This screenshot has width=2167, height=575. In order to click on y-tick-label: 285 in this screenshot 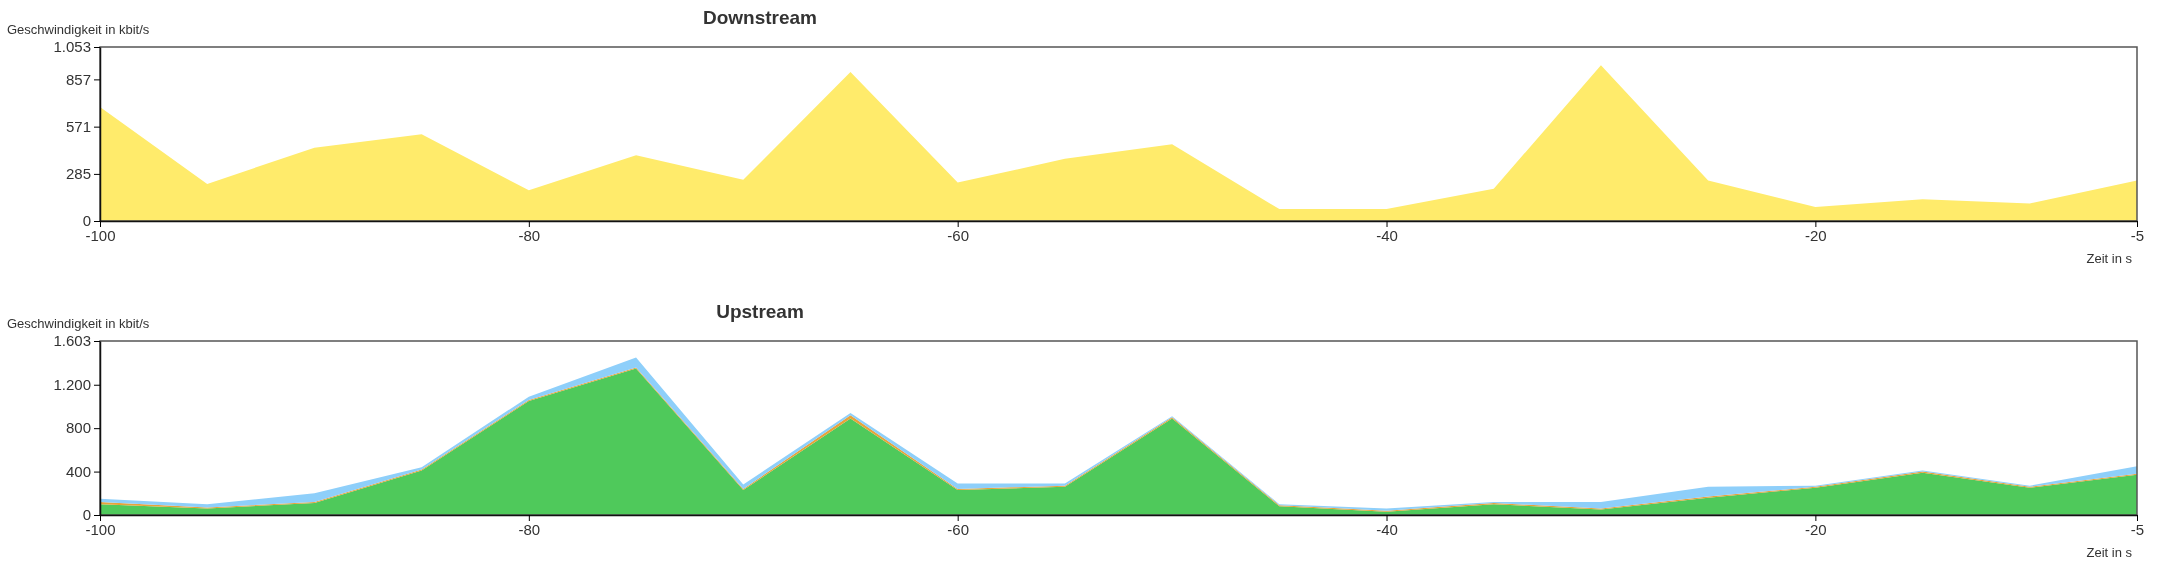, I will do `click(78, 174)`.